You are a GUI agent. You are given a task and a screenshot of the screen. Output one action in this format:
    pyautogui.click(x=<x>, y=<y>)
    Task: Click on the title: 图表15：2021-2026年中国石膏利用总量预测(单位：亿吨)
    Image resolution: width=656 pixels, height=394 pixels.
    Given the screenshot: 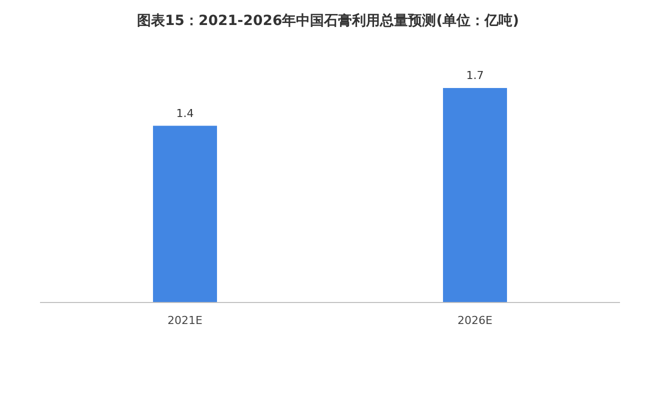 What is the action you would take?
    pyautogui.click(x=328, y=21)
    